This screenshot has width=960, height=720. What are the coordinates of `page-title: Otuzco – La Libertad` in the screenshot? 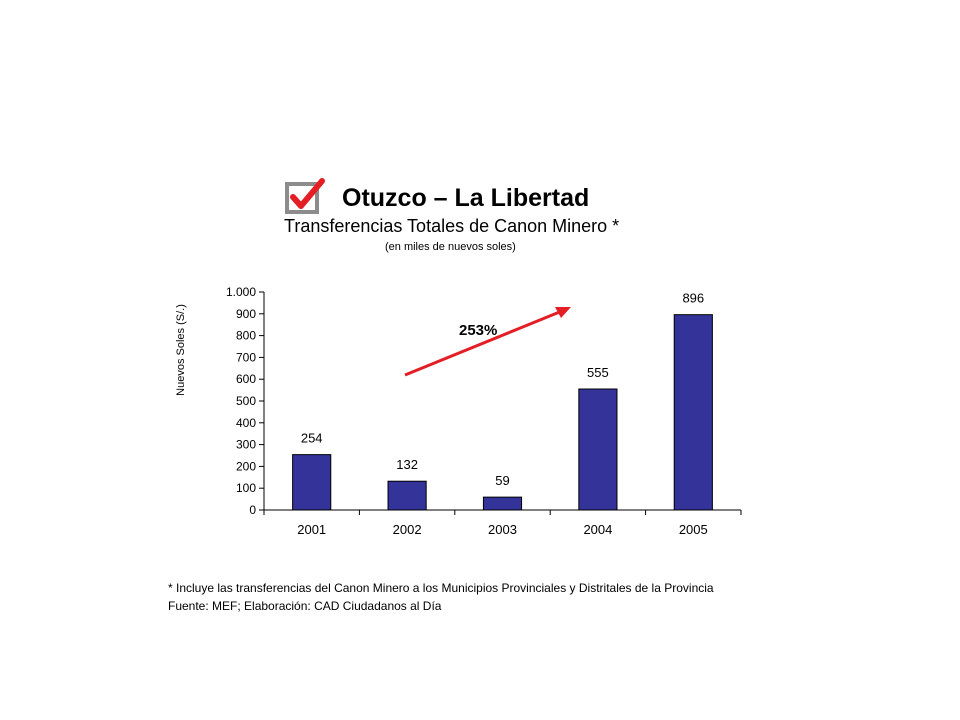 It's located at (466, 198).